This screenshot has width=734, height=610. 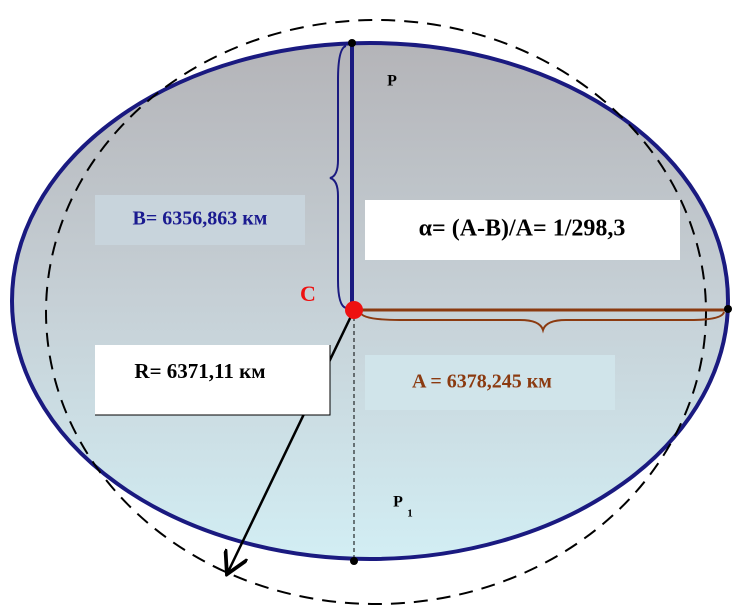 What do you see at coordinates (199, 371) in the screenshot?
I see `r-label: R= 6371,11 км` at bounding box center [199, 371].